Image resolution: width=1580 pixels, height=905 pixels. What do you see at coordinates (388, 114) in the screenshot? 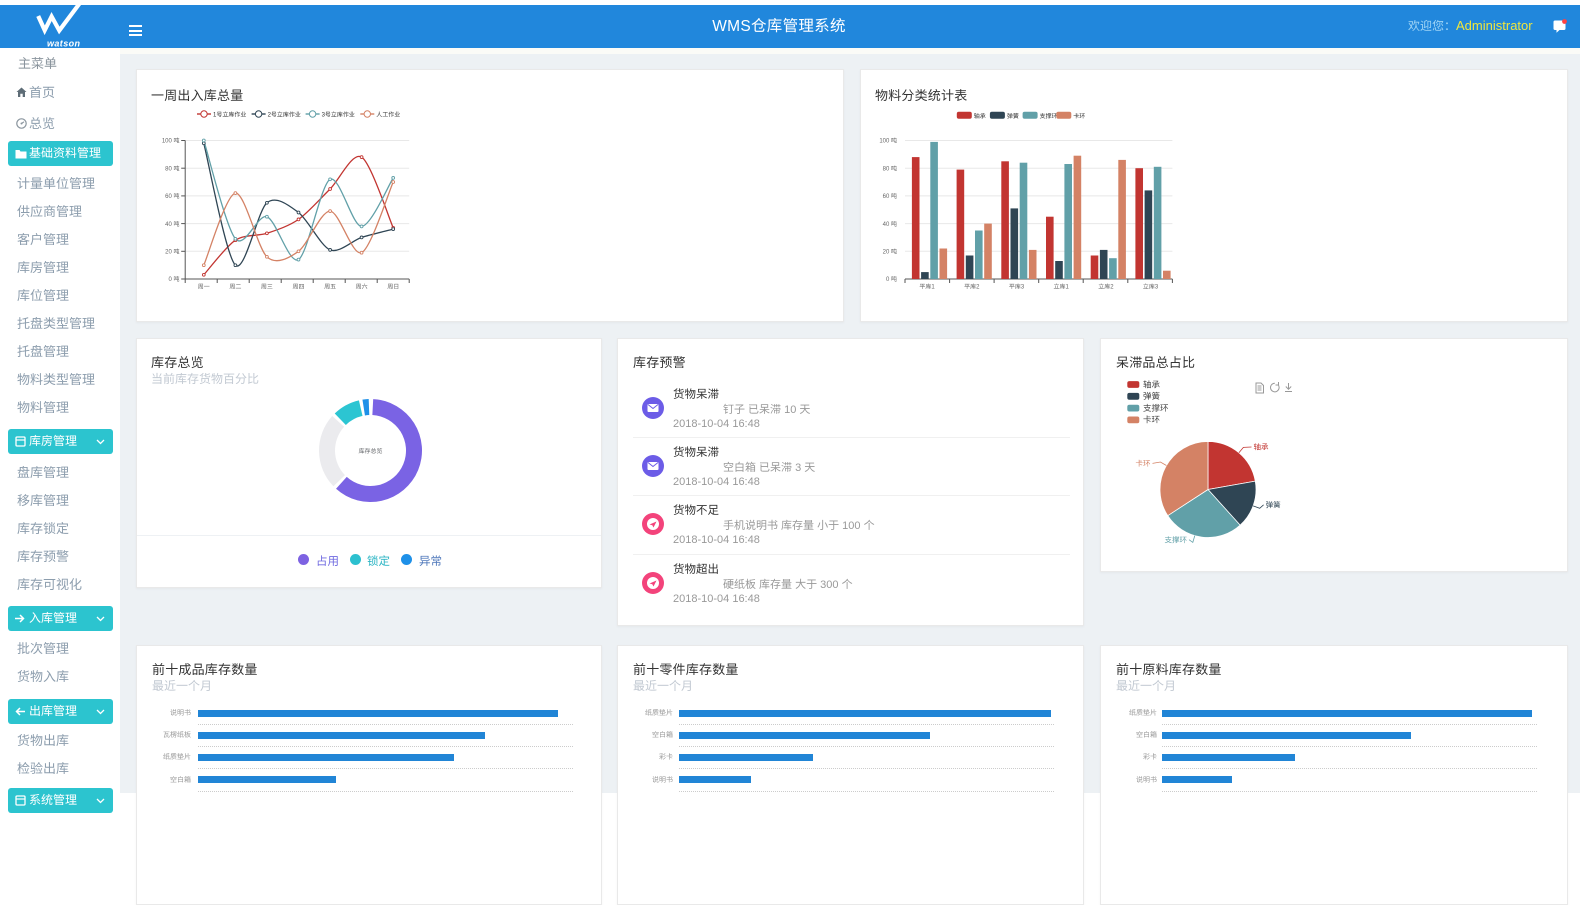
I see `svg-text: 人工作业` at bounding box center [388, 114].